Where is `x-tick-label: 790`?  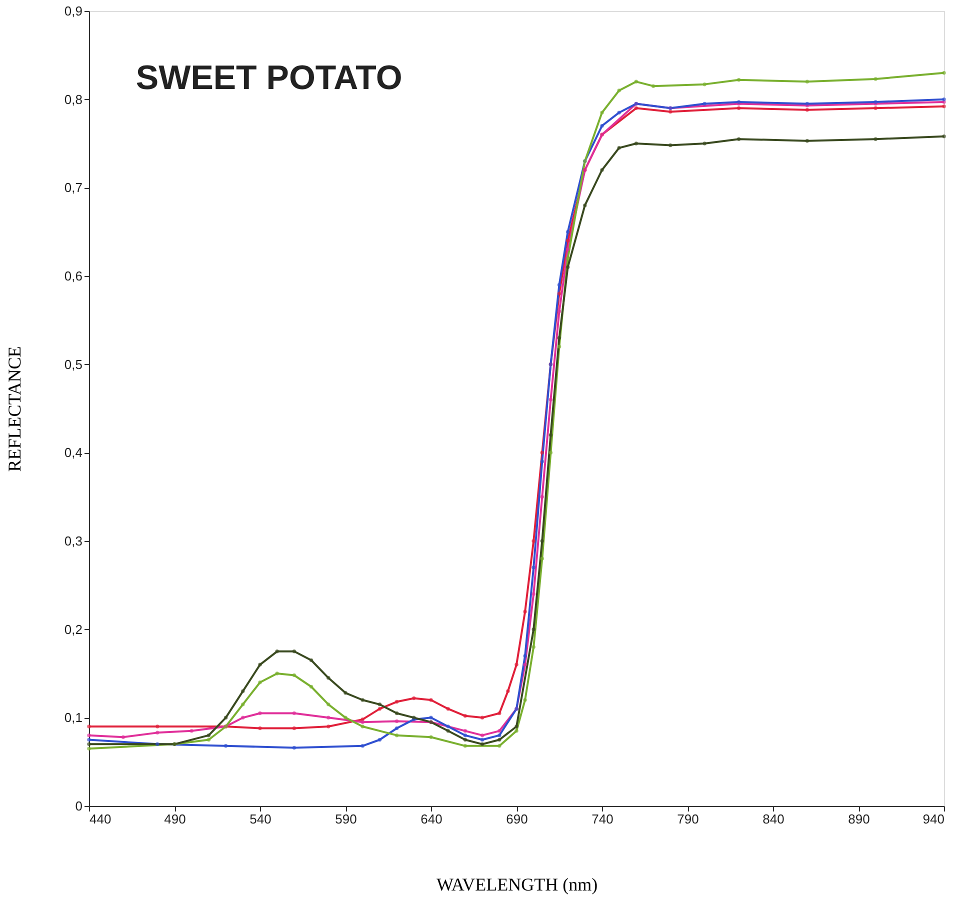 x-tick-label: 790 is located at coordinates (688, 819).